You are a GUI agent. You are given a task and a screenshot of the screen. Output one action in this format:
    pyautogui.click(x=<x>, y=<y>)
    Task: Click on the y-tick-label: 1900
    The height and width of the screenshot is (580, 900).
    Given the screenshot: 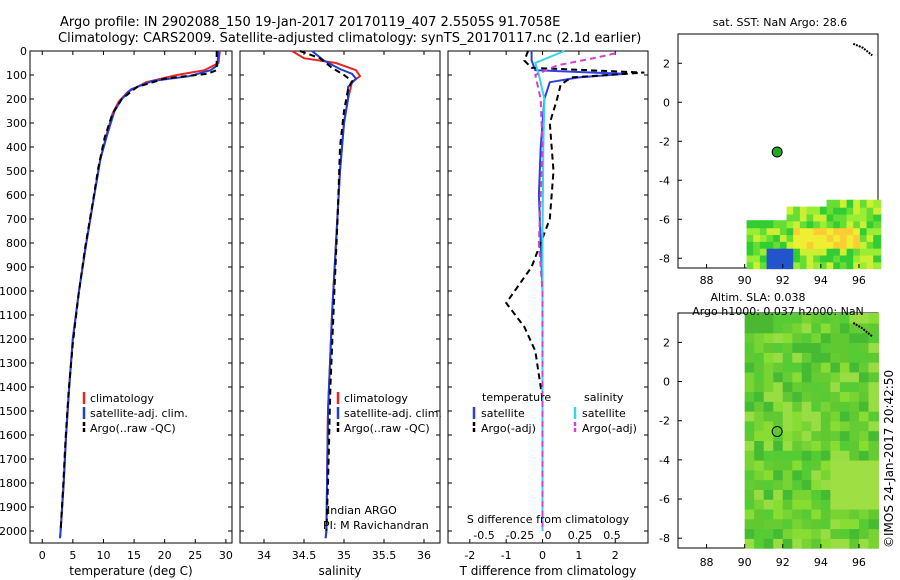 What is the action you would take?
    pyautogui.click(x=13, y=507)
    